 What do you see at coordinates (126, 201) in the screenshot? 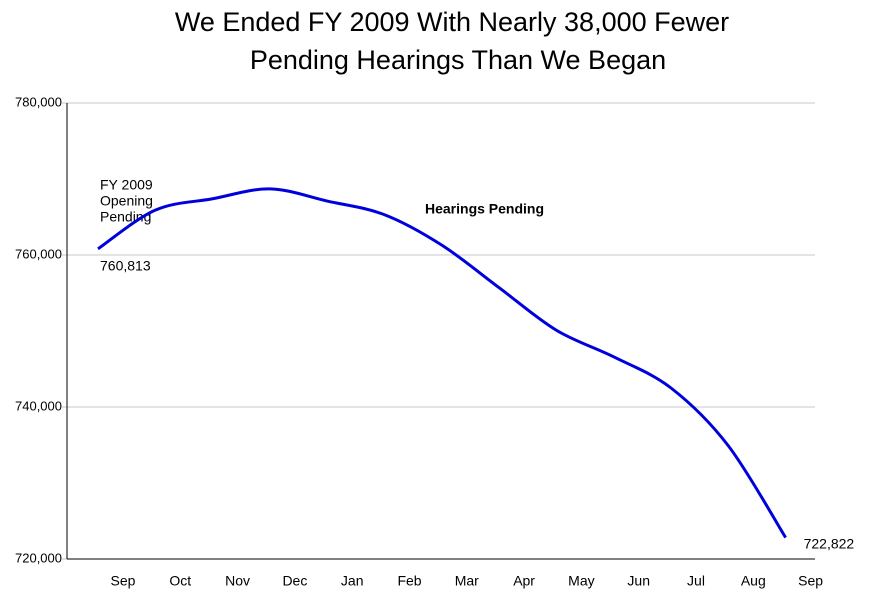
I see `annotation: Opening` at bounding box center [126, 201].